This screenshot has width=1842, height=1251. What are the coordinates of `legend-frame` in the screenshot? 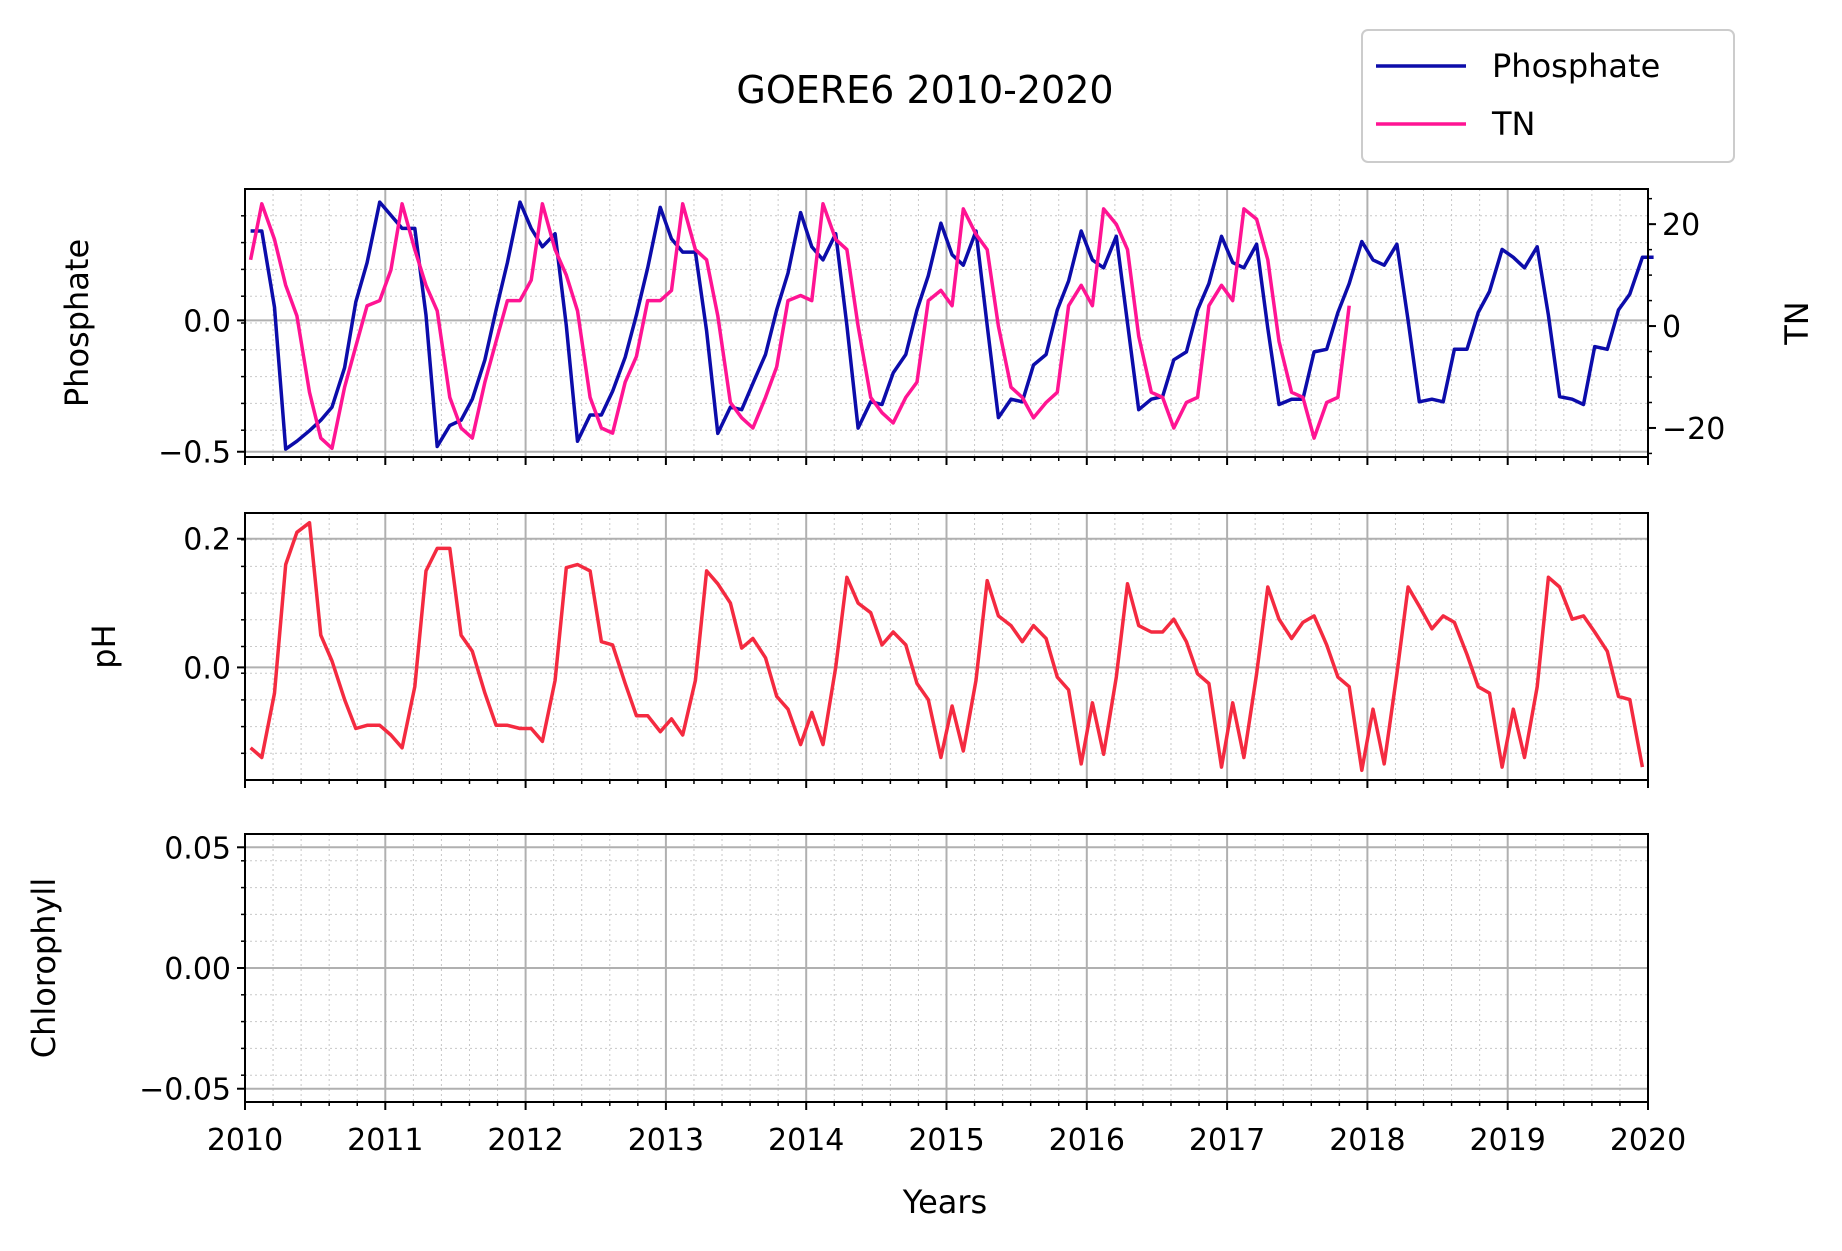 It's located at (1548, 96).